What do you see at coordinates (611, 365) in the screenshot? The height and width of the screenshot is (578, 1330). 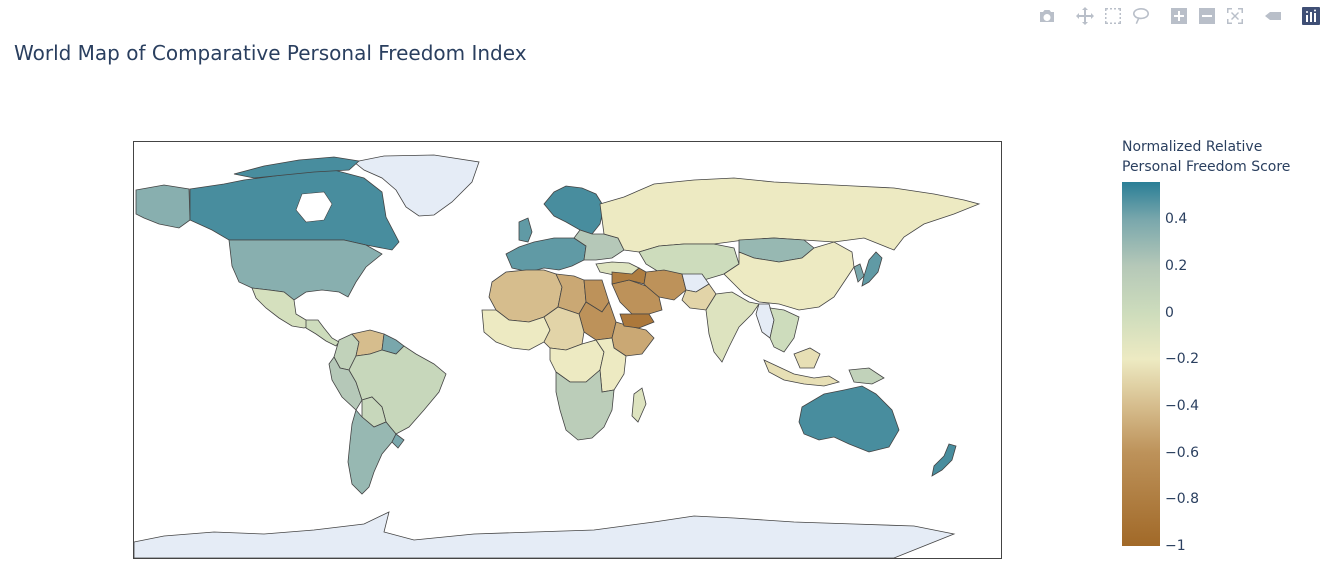 I see `region-east-africa` at bounding box center [611, 365].